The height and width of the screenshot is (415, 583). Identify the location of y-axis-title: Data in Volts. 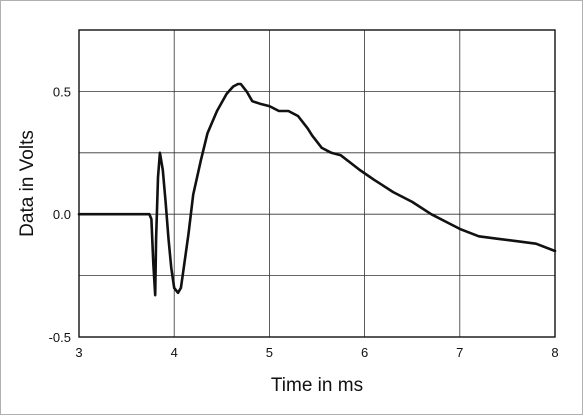
(27, 183).